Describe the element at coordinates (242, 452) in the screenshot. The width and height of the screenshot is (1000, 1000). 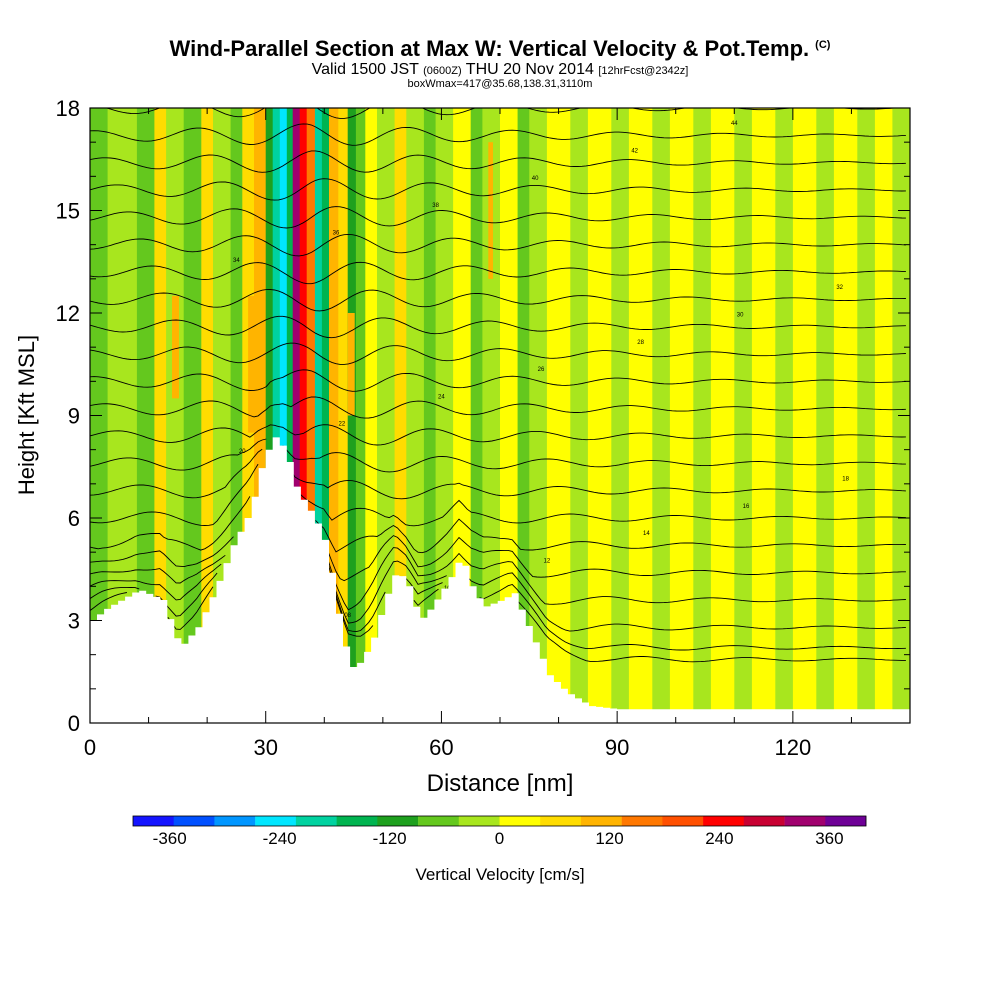
I see `theta-contour-label: 20` at that location.